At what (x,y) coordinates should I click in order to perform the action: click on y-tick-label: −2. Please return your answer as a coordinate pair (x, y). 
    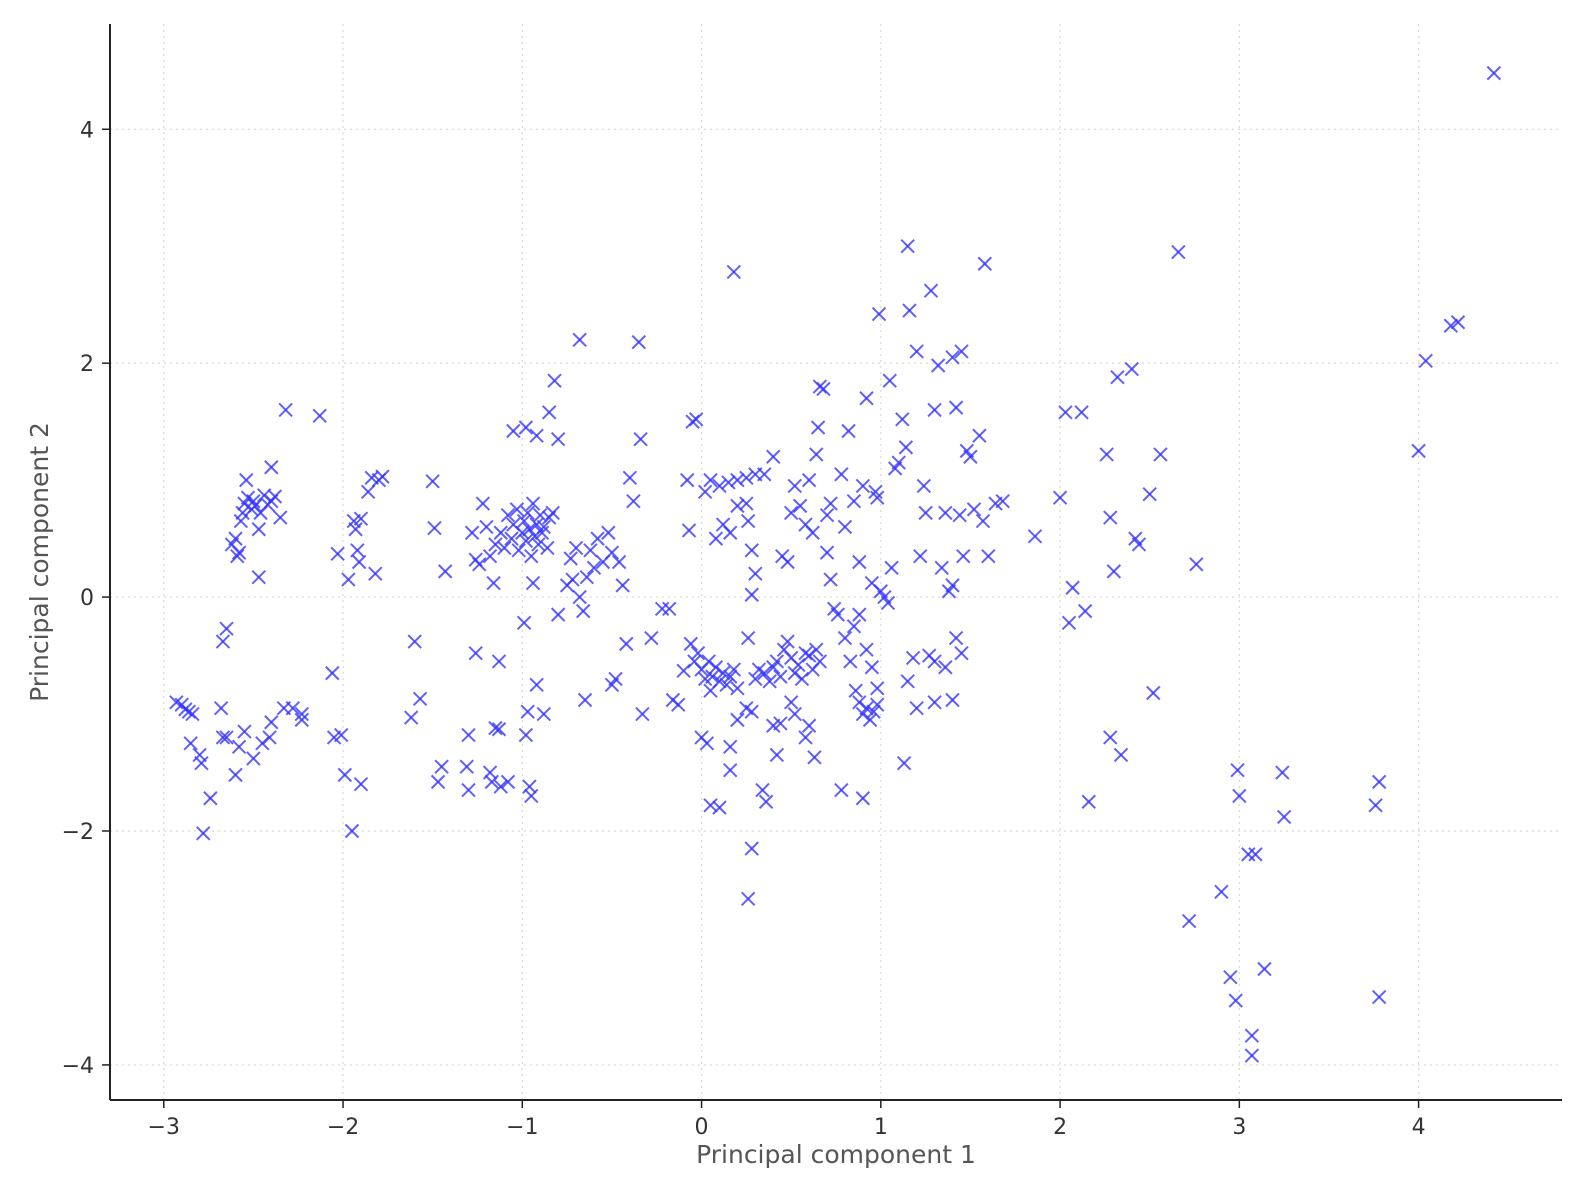
    Looking at the image, I should click on (78, 832).